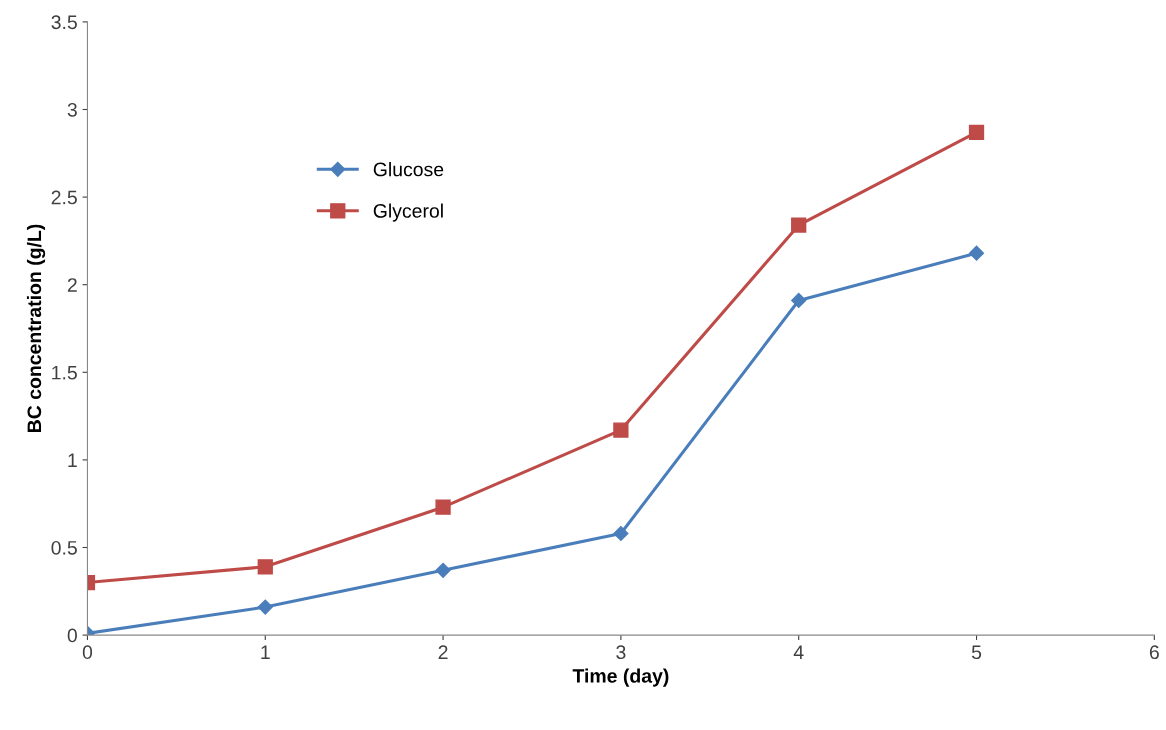 This screenshot has height=730, width=1166. What do you see at coordinates (72, 285) in the screenshot?
I see `y-tick-label: 2` at bounding box center [72, 285].